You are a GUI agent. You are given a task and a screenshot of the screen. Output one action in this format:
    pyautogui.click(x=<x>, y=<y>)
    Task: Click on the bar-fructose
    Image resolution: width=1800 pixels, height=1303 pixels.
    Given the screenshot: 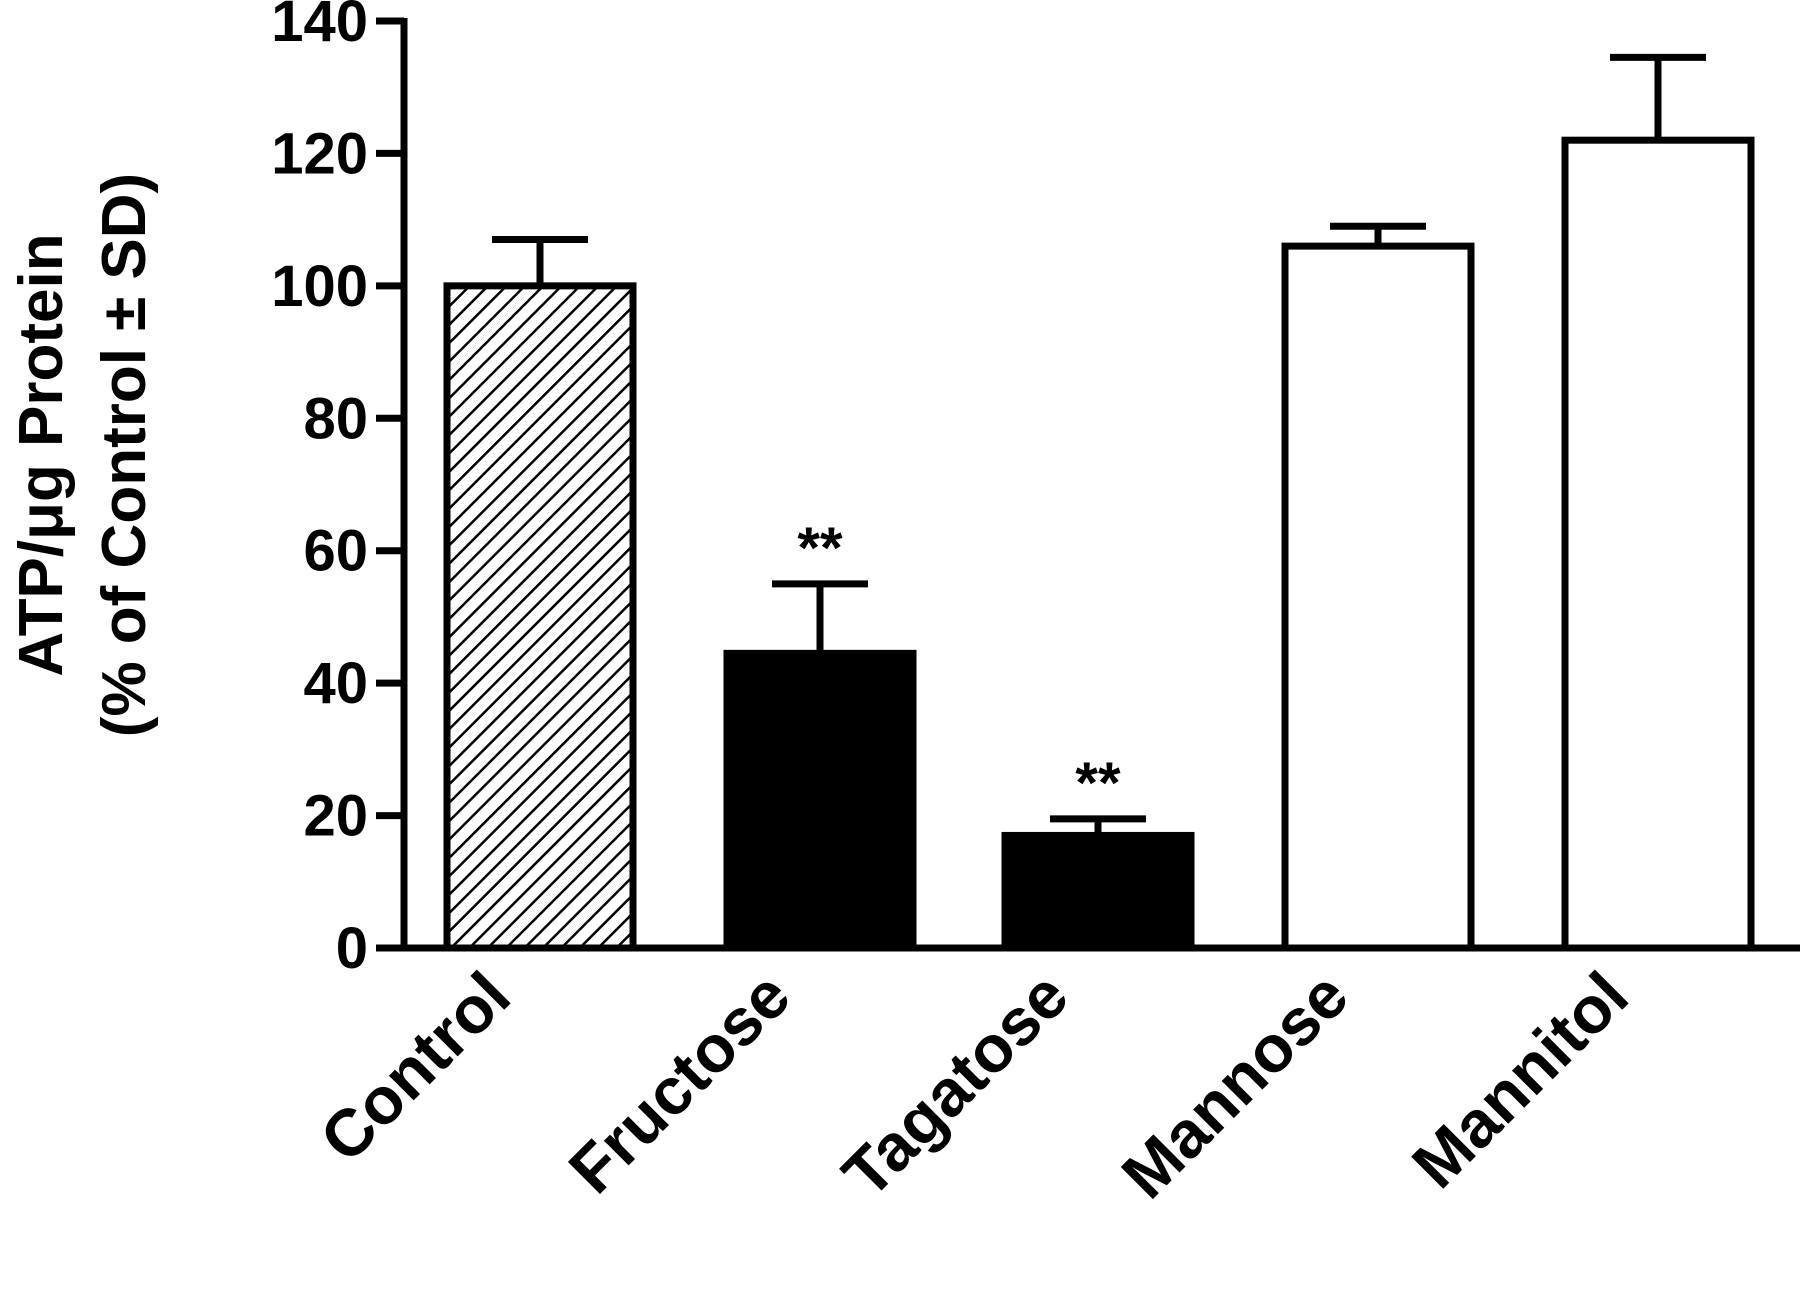 What is the action you would take?
    pyautogui.click(x=820, y=800)
    